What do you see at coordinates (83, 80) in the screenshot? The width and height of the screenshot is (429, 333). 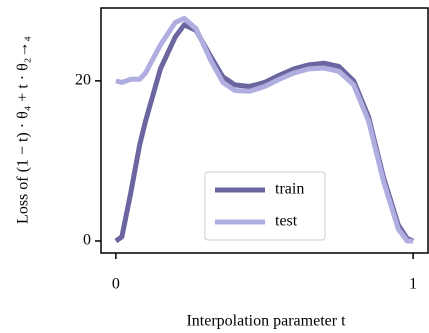 I see `y-tick-label: 20` at bounding box center [83, 80].